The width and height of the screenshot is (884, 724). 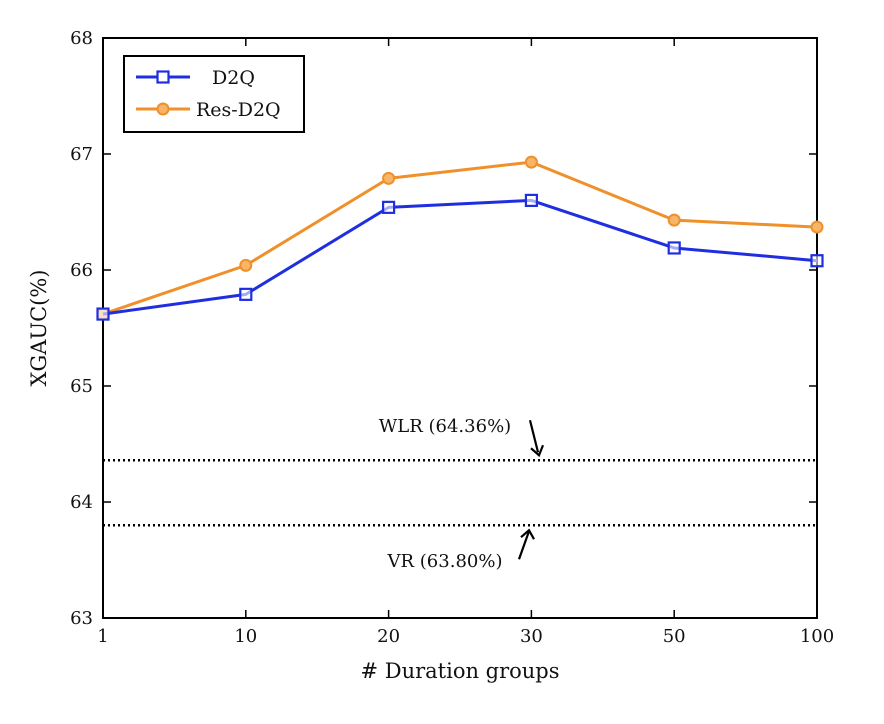 What do you see at coordinates (445, 561) in the screenshot?
I see `reference-label-vr: VR (63.80%)` at bounding box center [445, 561].